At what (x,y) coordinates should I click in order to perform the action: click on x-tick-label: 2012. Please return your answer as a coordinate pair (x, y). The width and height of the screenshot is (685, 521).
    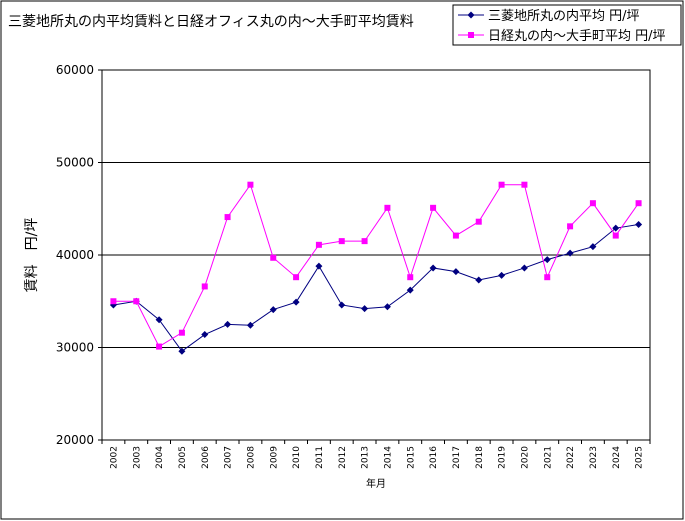
    Looking at the image, I should click on (343, 457).